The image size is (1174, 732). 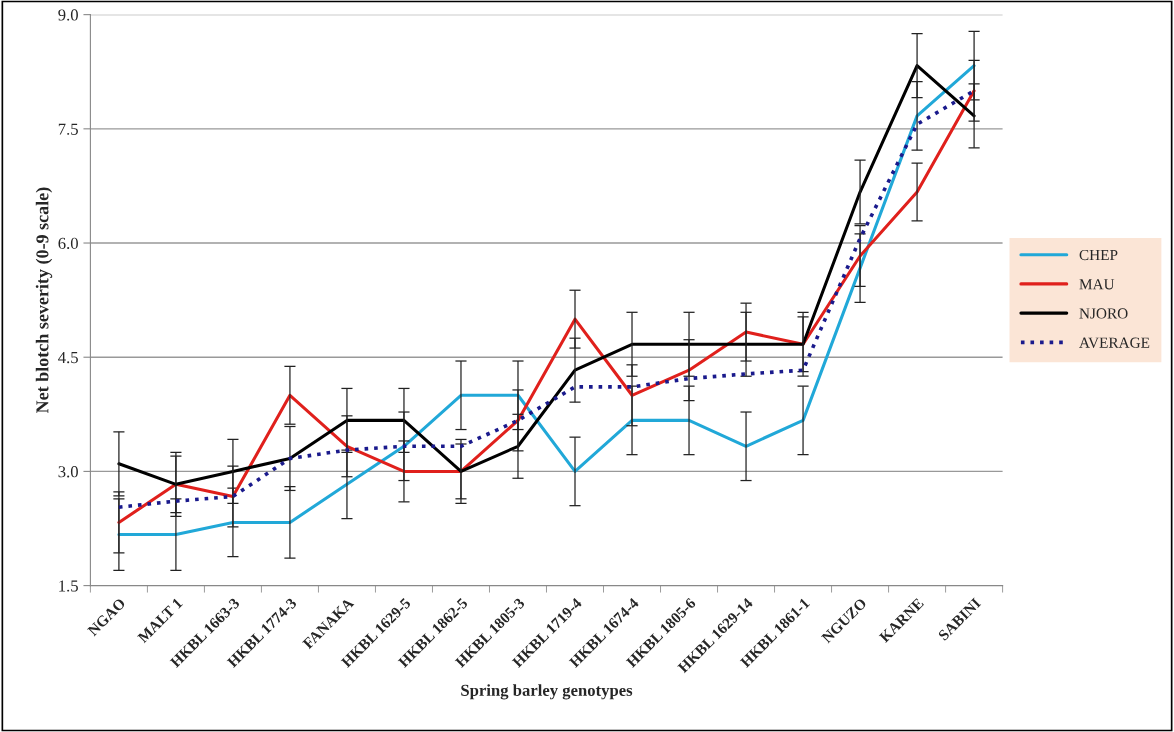 What do you see at coordinates (68, 129) in the screenshot?
I see `y-tick-label: 7.5` at bounding box center [68, 129].